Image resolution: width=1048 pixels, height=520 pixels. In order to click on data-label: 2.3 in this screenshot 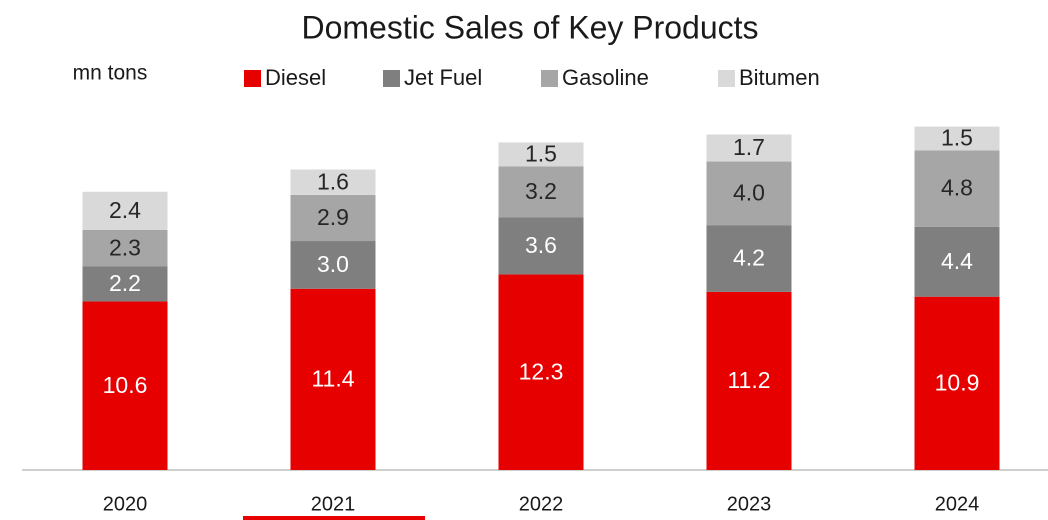, I will do `click(125, 247)`.